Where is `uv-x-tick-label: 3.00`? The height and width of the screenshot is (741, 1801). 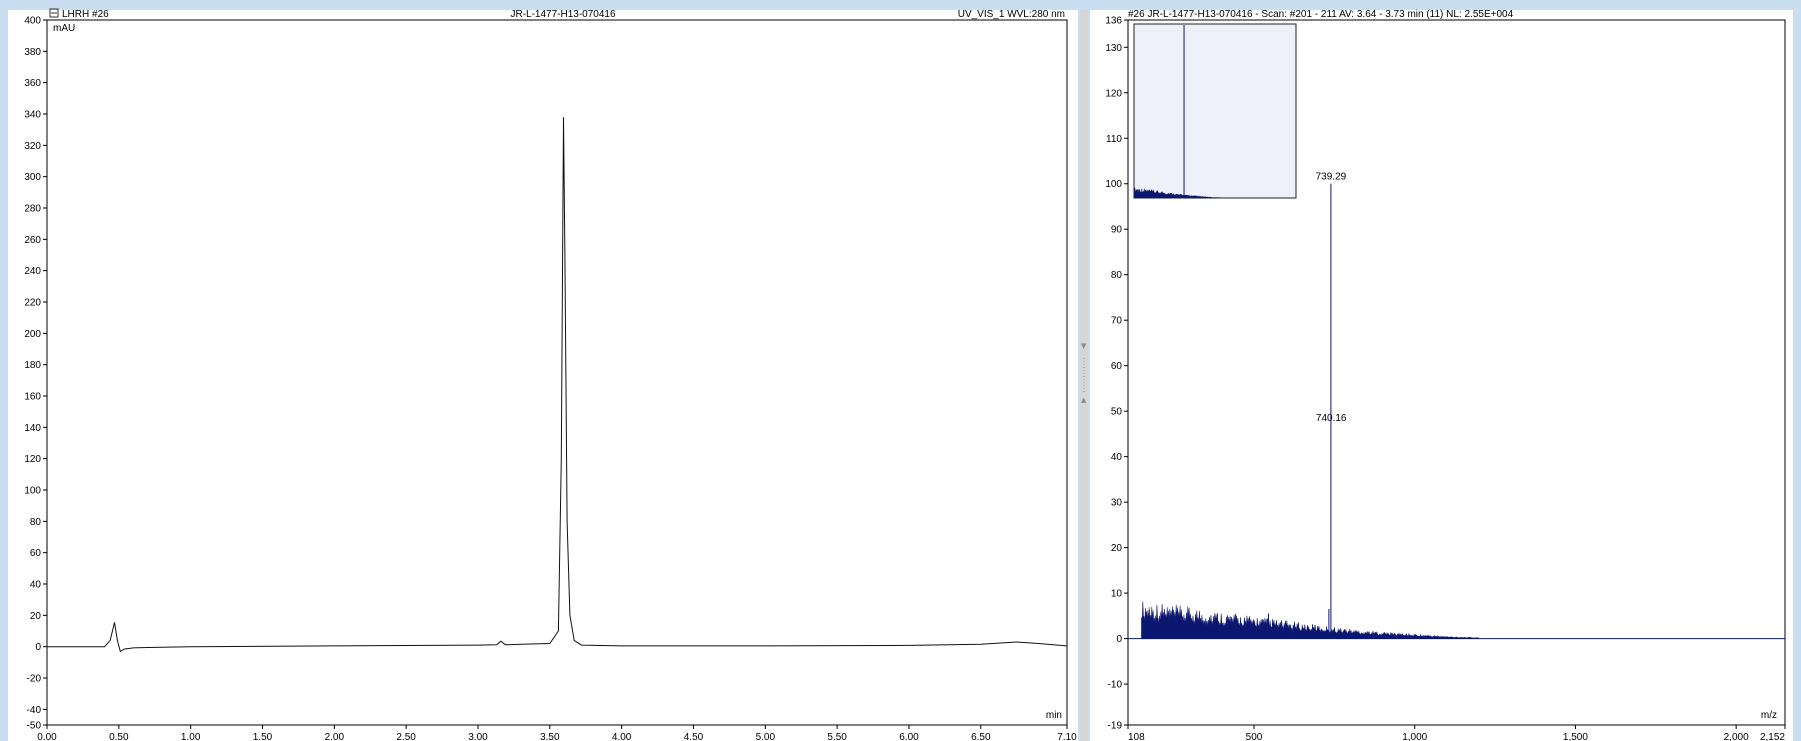
uv-x-tick-label: 3.00 is located at coordinates (478, 736).